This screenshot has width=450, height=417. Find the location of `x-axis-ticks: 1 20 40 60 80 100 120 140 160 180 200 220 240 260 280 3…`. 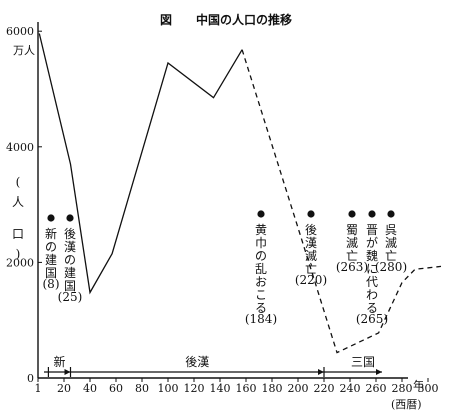

x-axis-ticks: 1 20 40 60 80 100 120 140 160 180 200 220 240 260 280 3… is located at coordinates (237, 386).